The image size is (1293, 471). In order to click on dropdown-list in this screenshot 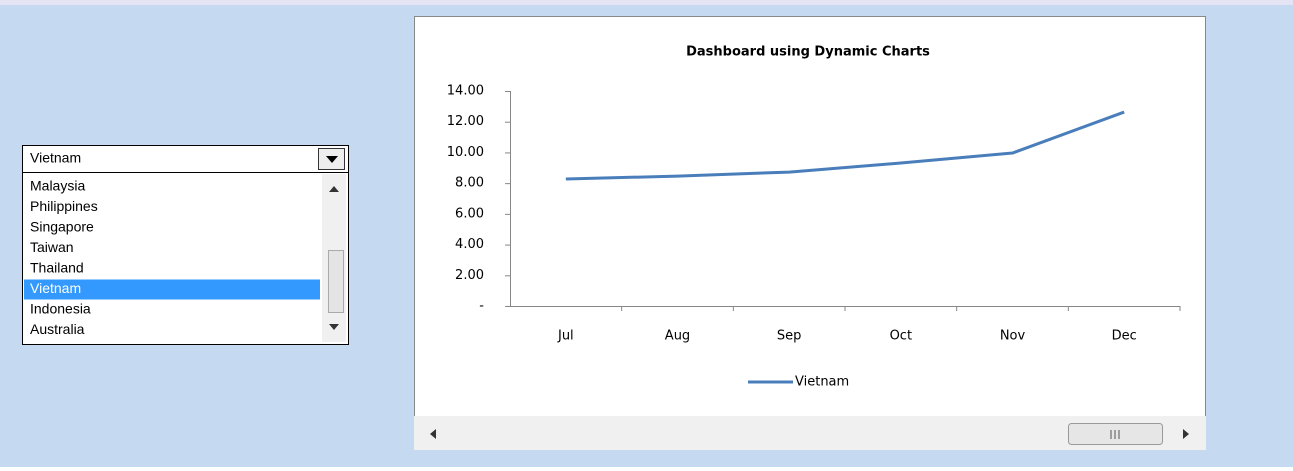, I will do `click(185, 258)`.